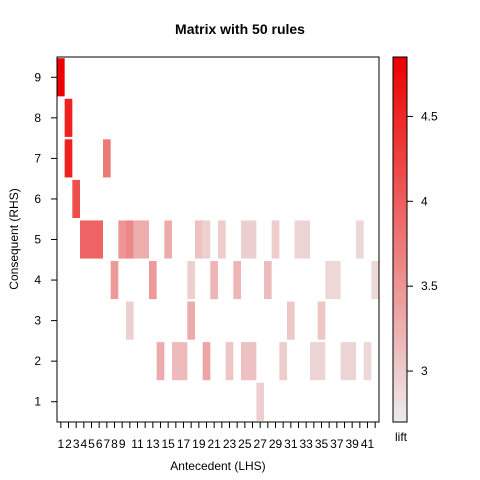 Image resolution: width=480 pixels, height=480 pixels. I want to click on legend-tick-label: 4, so click(424, 201).